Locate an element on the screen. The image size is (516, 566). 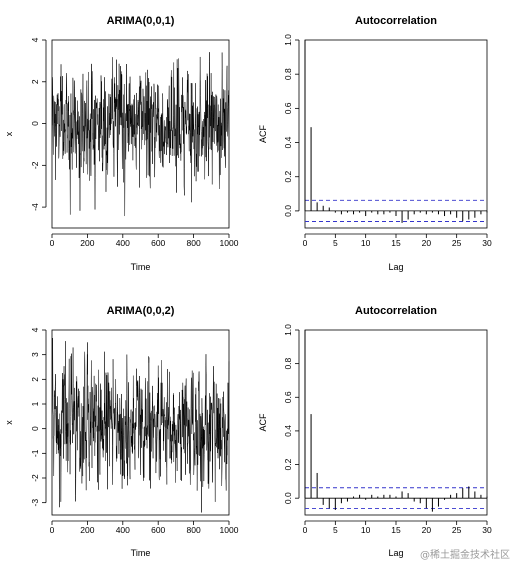
chart-title: ARIMA(0,0,1) is located at coordinates (141, 21).